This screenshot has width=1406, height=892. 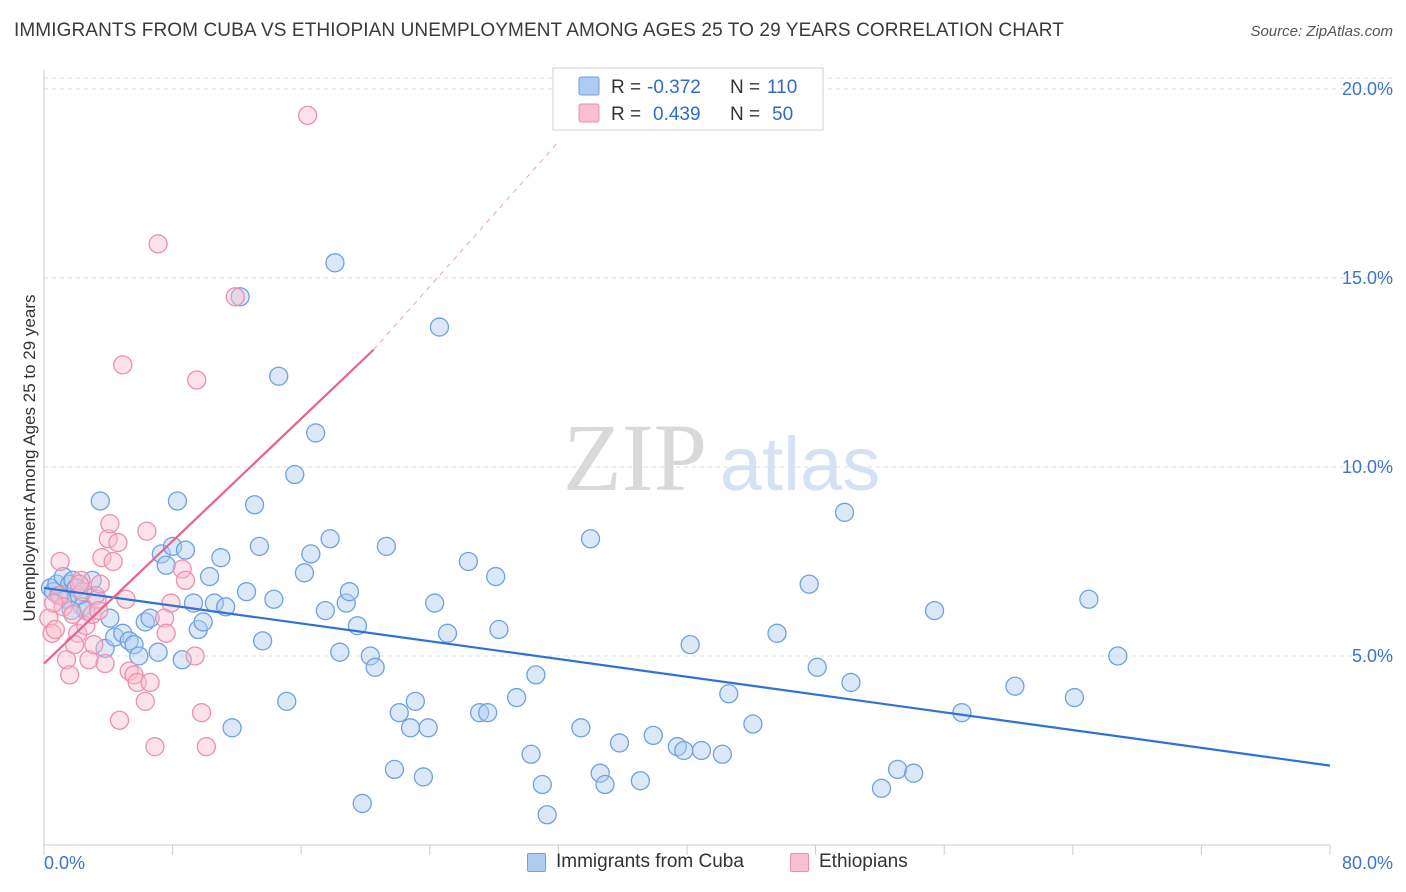 What do you see at coordinates (677, 114) in the screenshot?
I see `legend-r-value-ethiopians: 0.439` at bounding box center [677, 114].